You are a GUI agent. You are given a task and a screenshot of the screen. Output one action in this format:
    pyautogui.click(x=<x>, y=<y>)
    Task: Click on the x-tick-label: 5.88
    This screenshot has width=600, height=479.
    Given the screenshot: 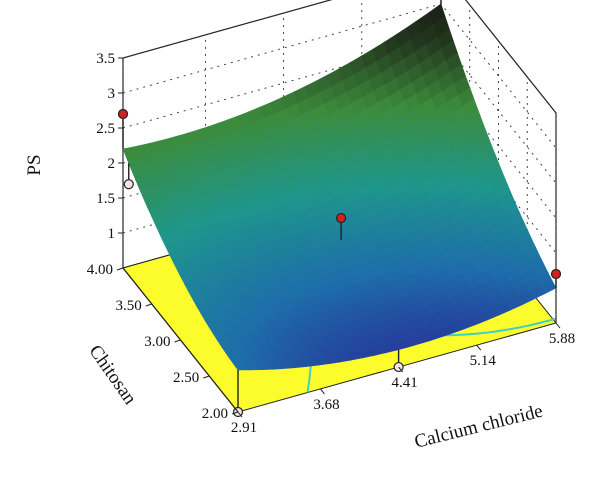 What is the action you would take?
    pyautogui.click(x=562, y=339)
    